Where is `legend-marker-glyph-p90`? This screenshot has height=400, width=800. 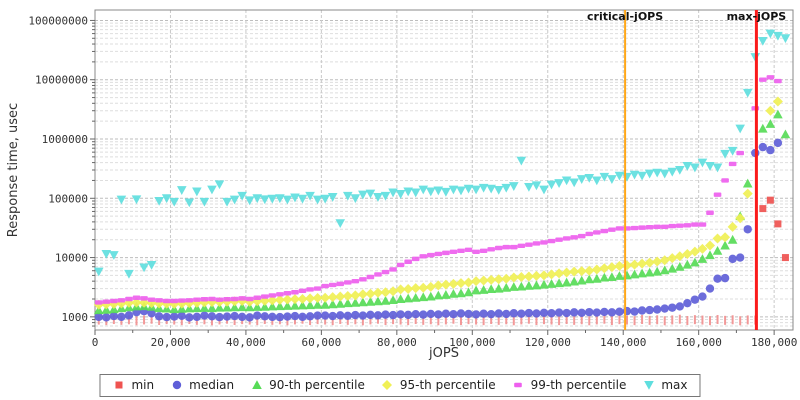 legend-marker-glyph-p90 is located at coordinates (256, 384).